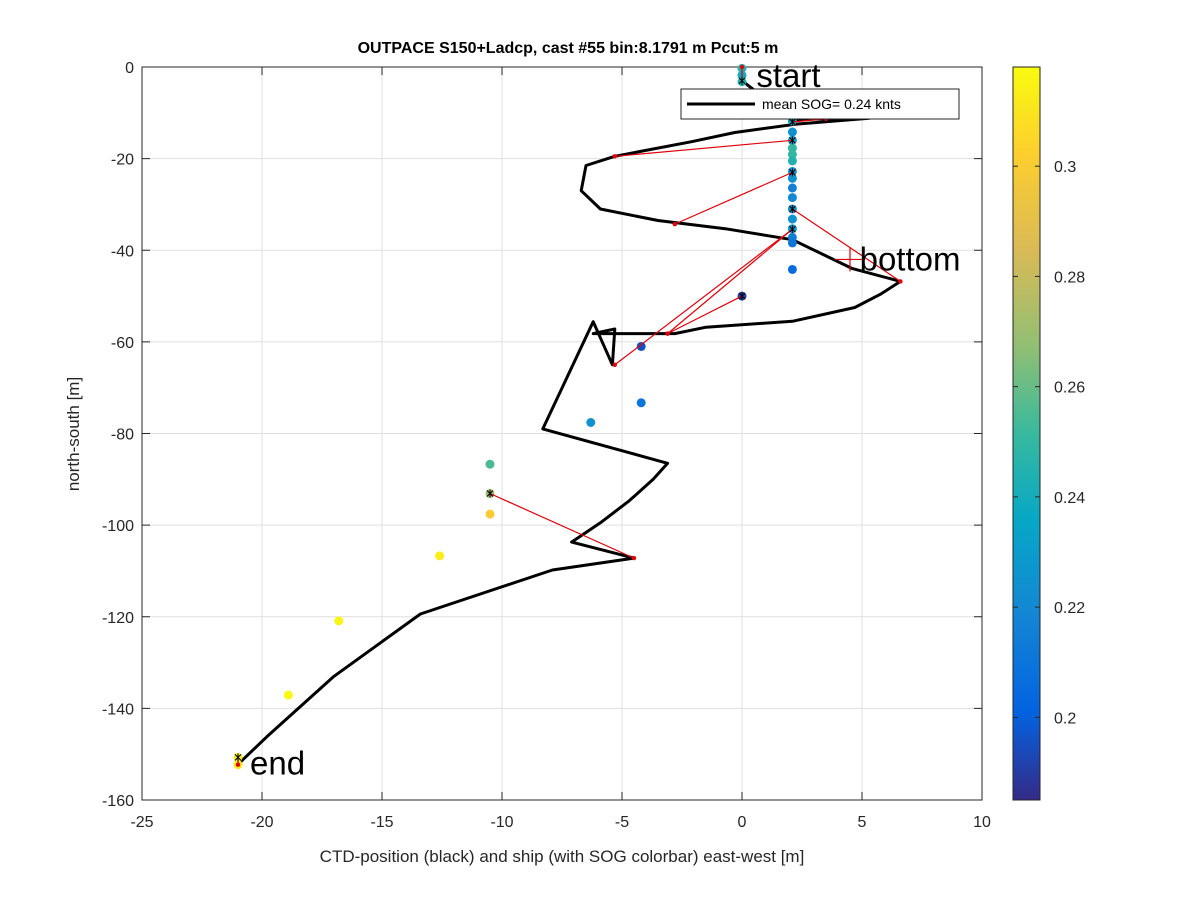 The height and width of the screenshot is (900, 1200). What do you see at coordinates (501, 822) in the screenshot?
I see `x-tick-label: -10` at bounding box center [501, 822].